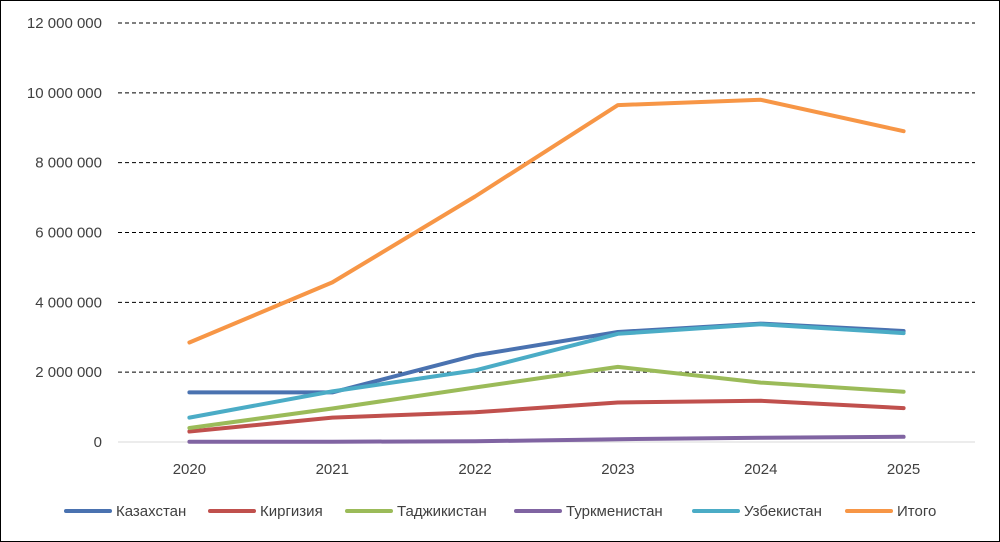 This screenshot has height=542, width=1000. I want to click on x-tick-label: 2023, so click(617, 469).